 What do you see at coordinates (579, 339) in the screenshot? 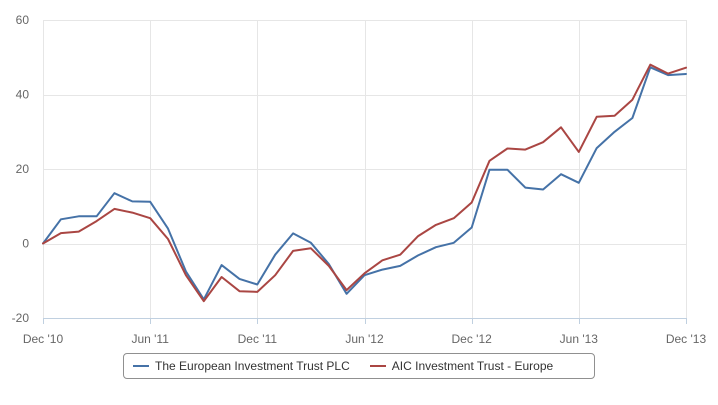
I see `x-tick-label: Jun '13` at bounding box center [579, 339].